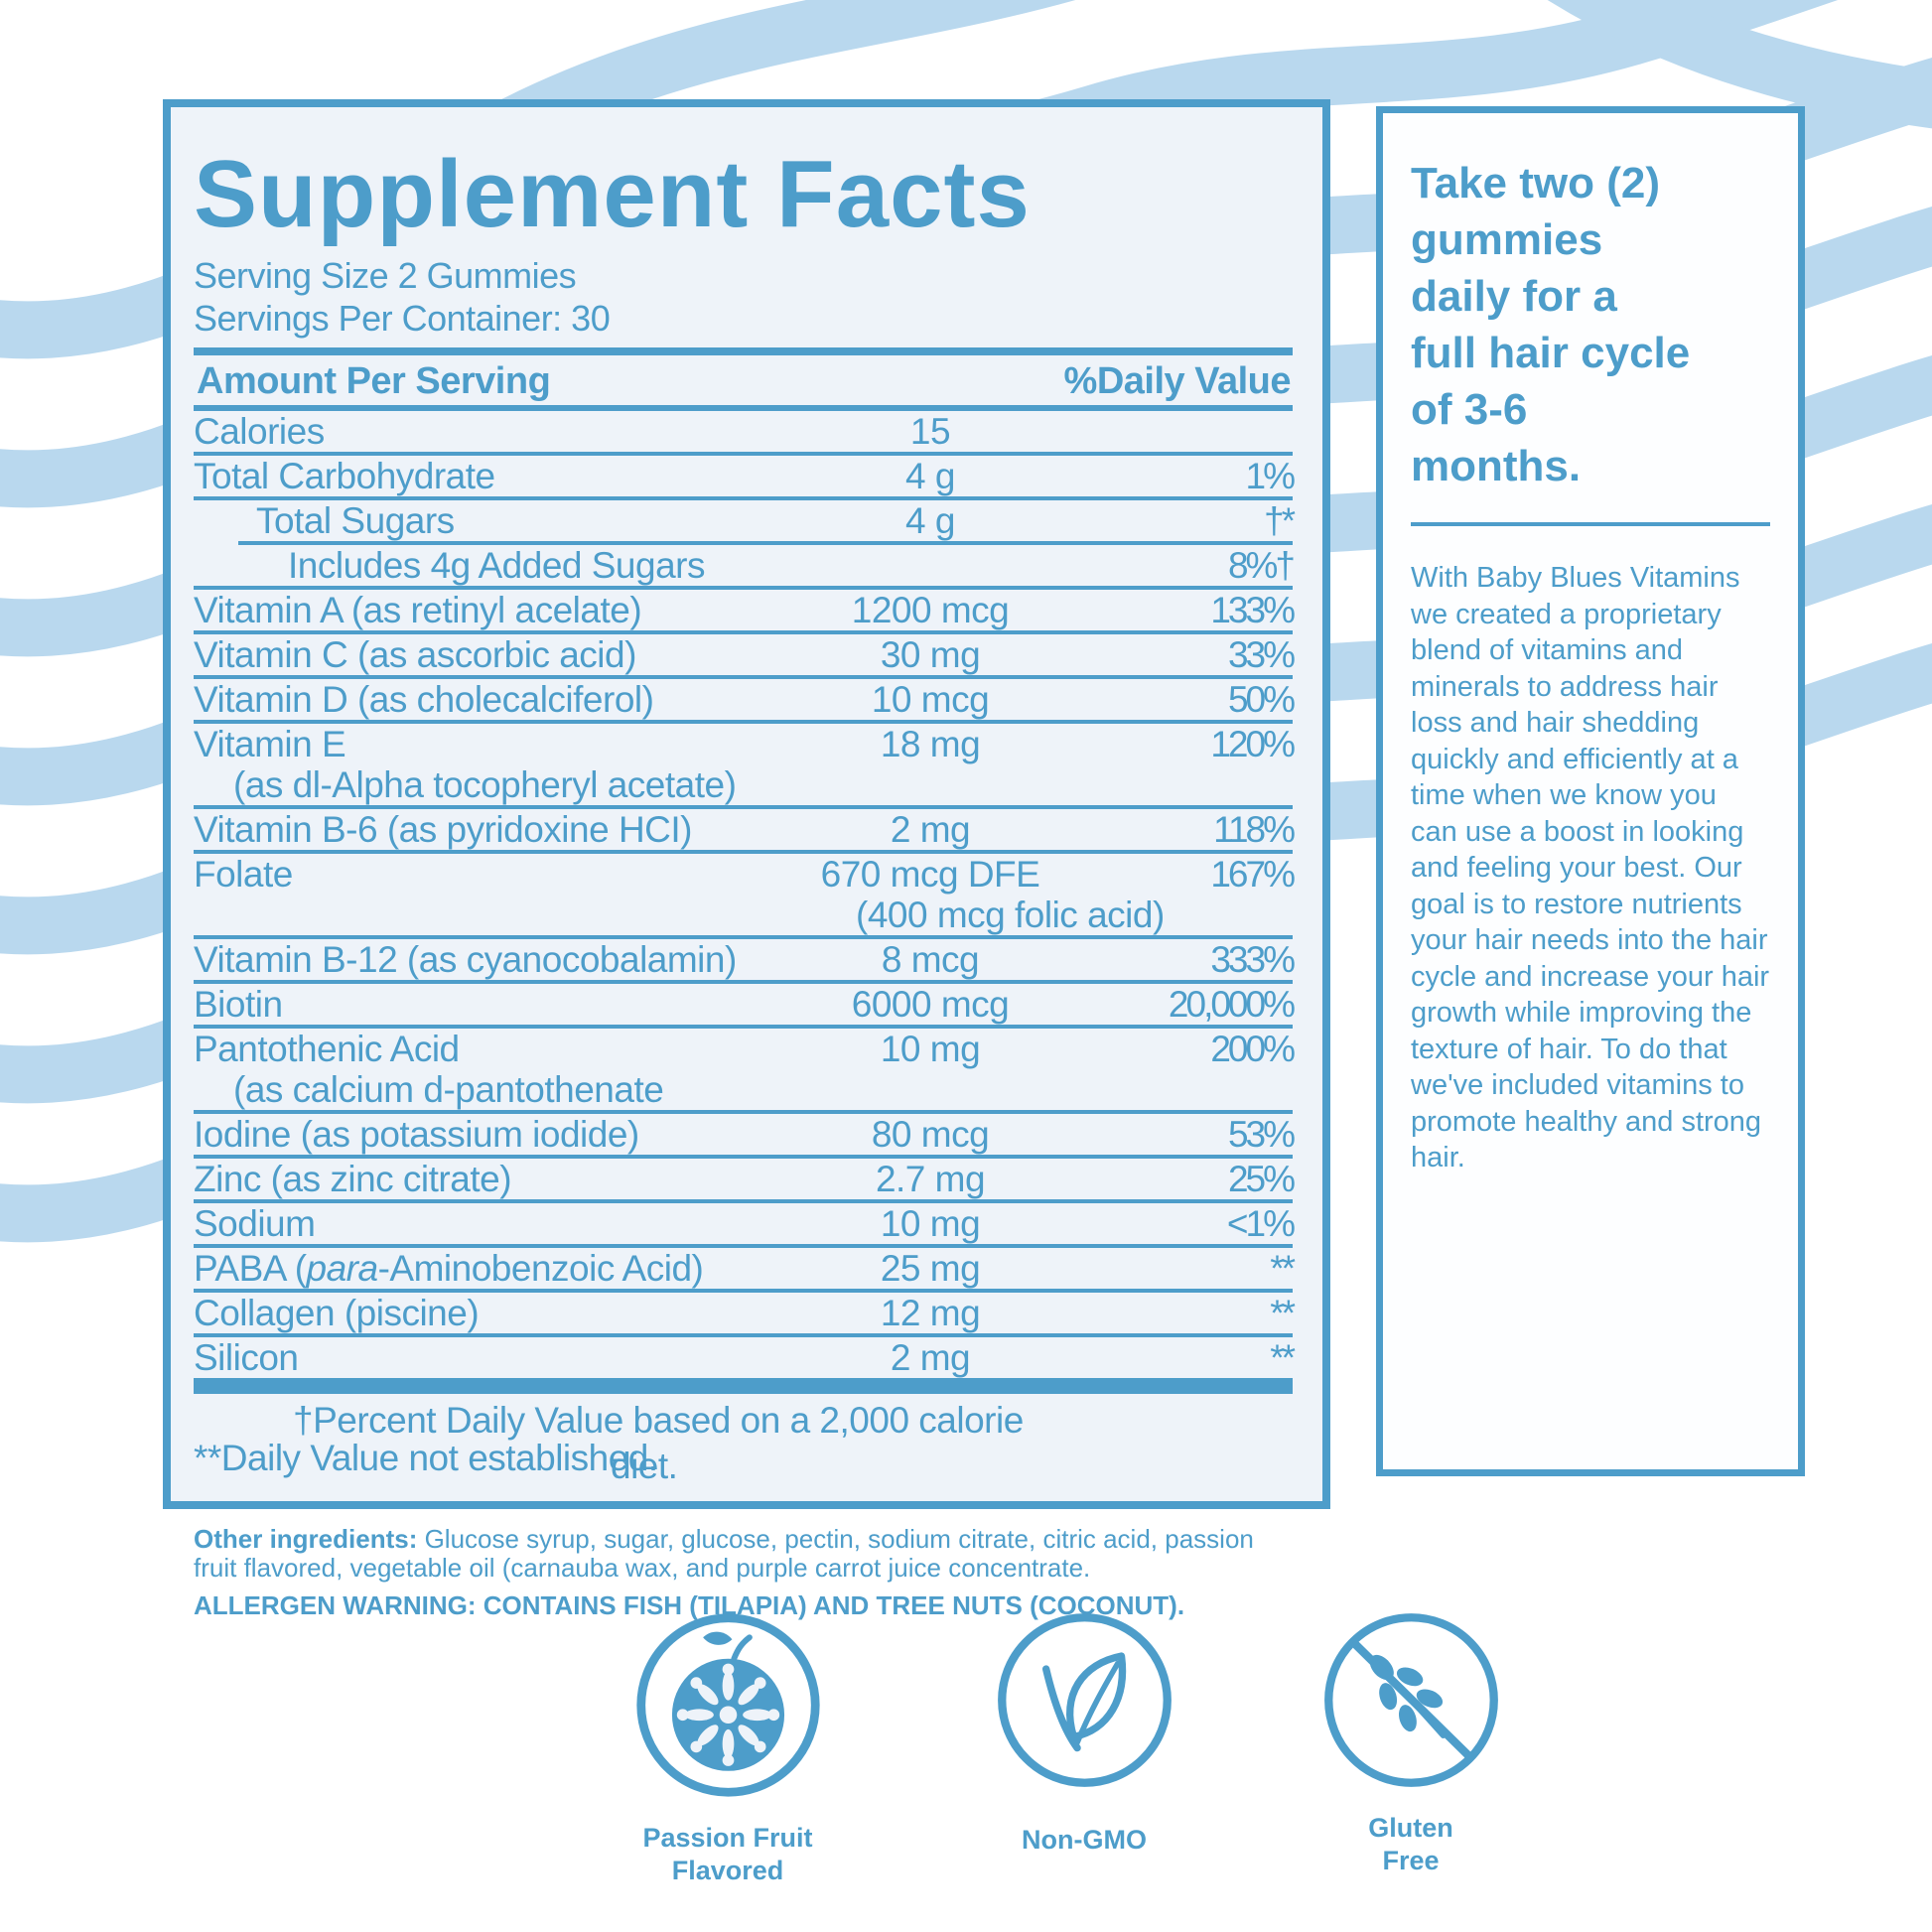 The width and height of the screenshot is (1932, 1932). Describe the element at coordinates (1411, 1844) in the screenshot. I see `badge-label: Gluten Free` at that location.